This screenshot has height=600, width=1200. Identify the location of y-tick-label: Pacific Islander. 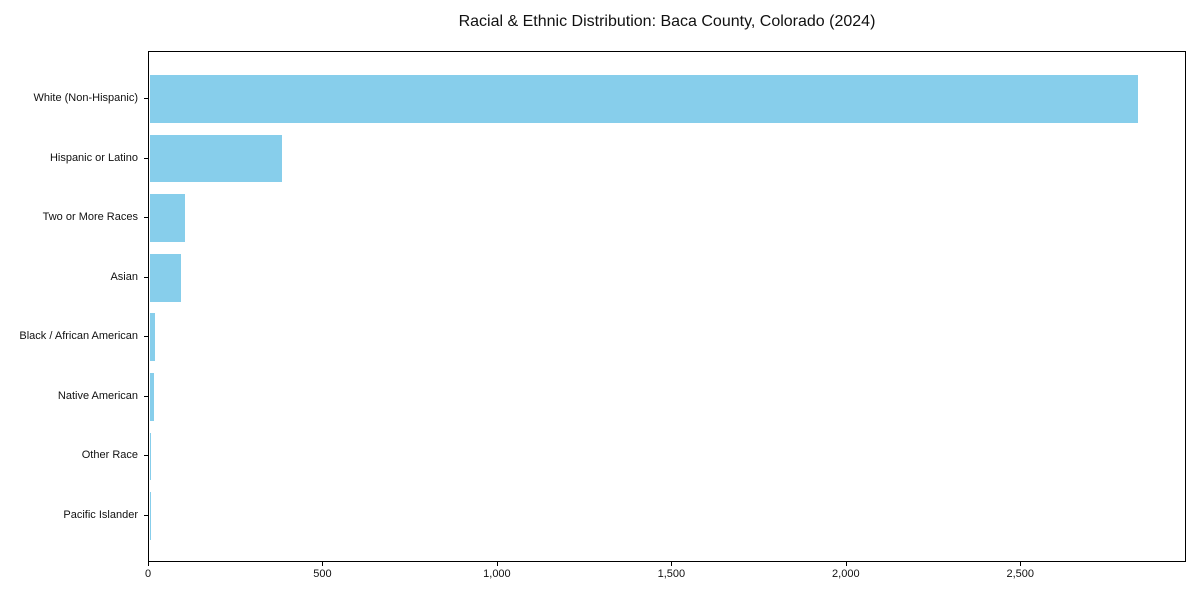
(100, 514).